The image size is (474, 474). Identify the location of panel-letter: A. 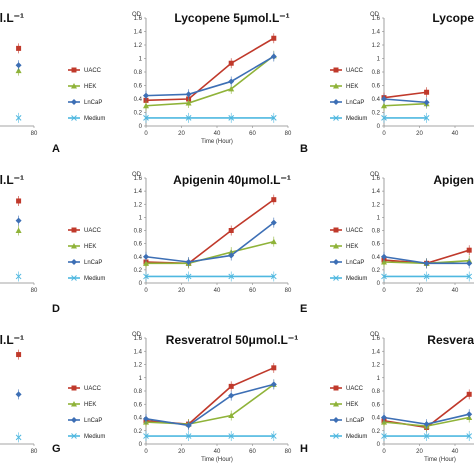
(56, 149).